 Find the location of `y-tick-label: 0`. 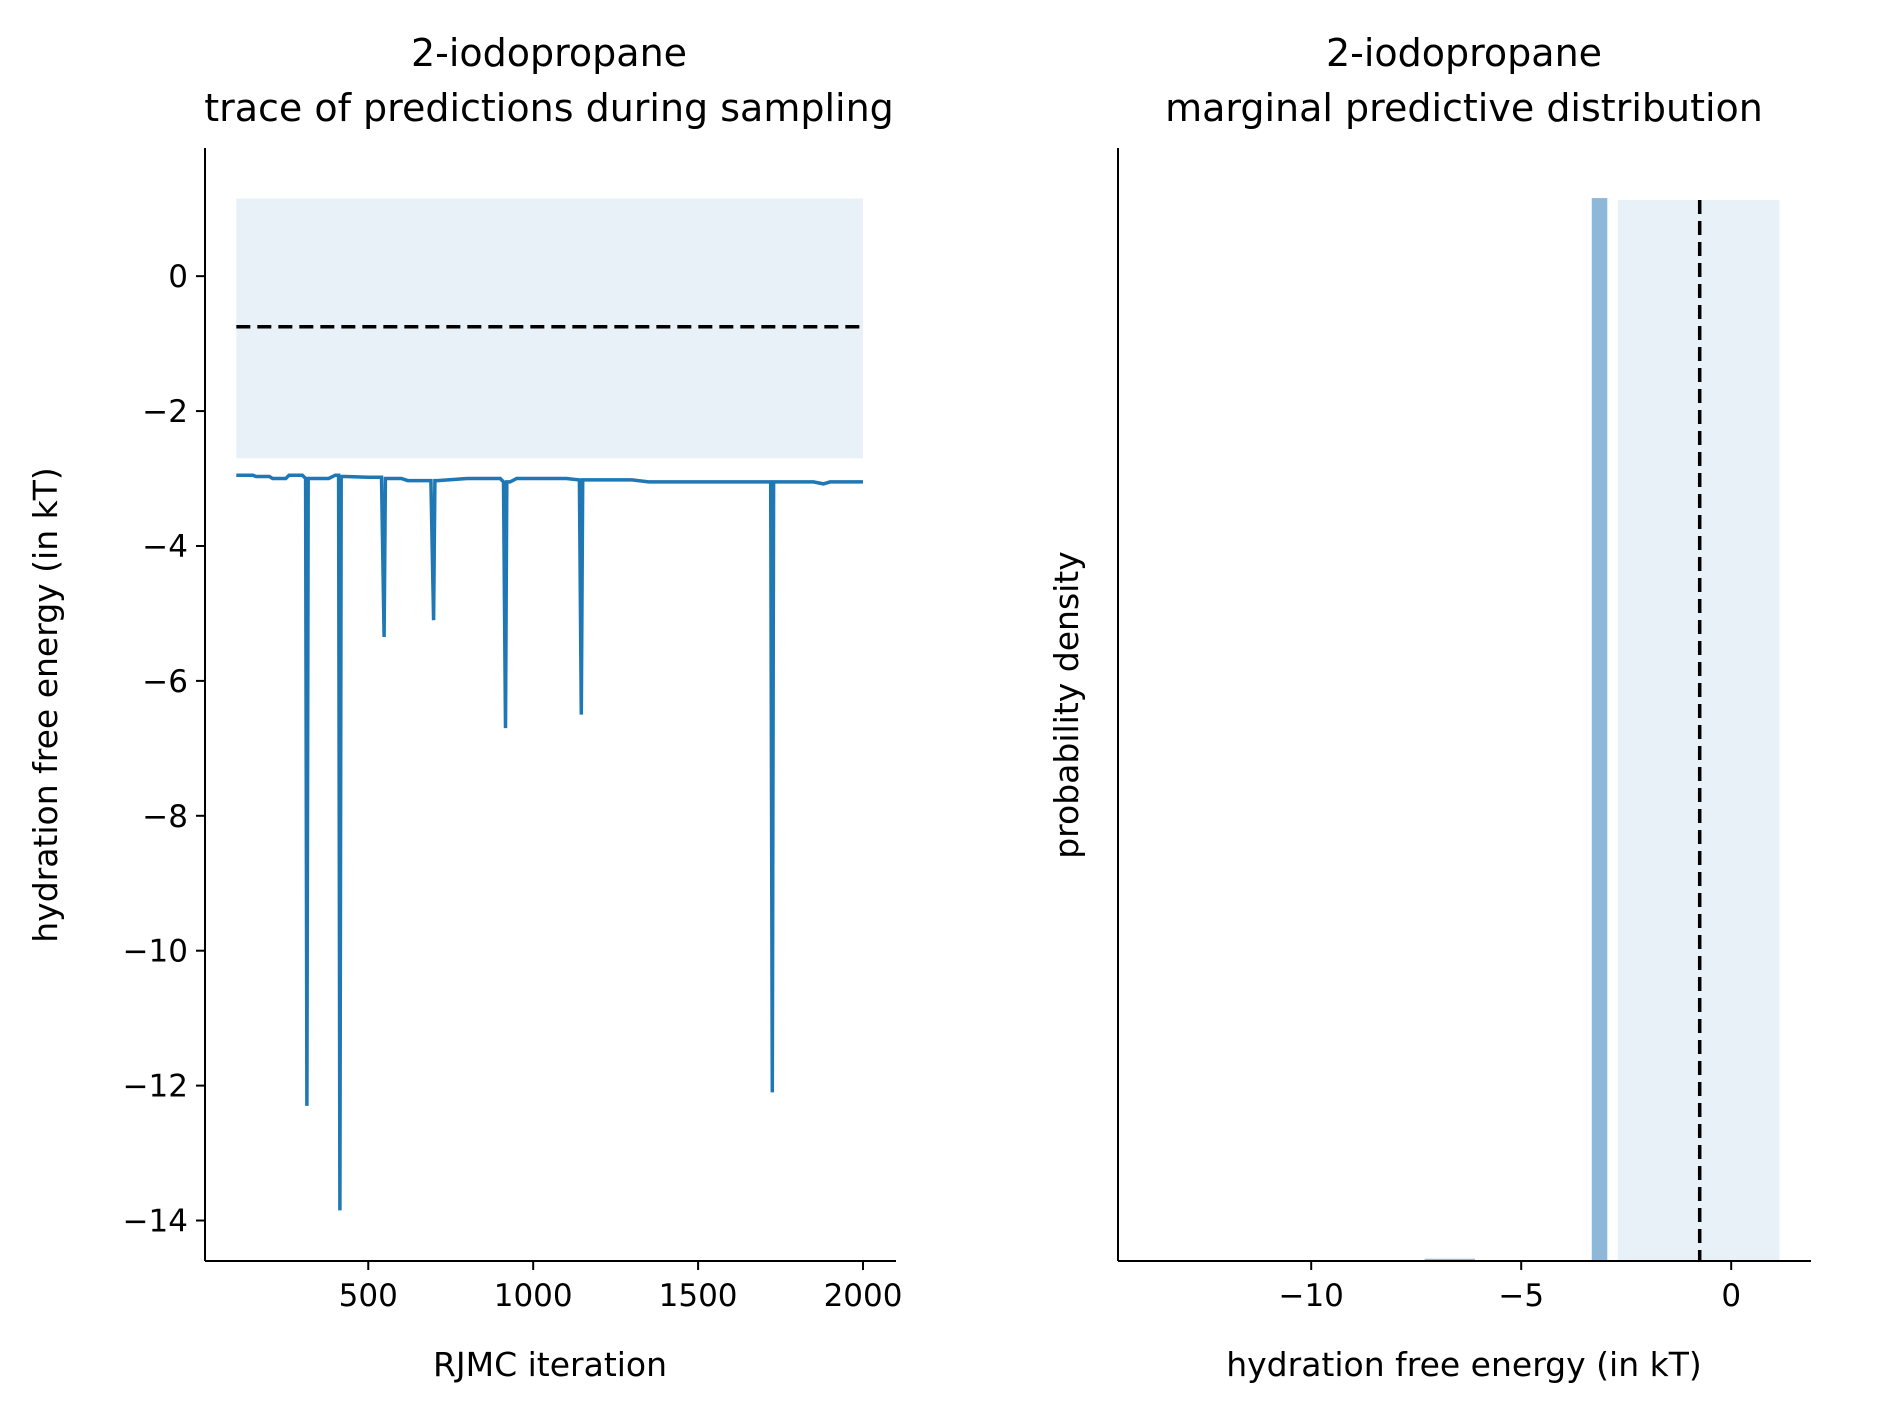

y-tick-label: 0 is located at coordinates (178, 277).